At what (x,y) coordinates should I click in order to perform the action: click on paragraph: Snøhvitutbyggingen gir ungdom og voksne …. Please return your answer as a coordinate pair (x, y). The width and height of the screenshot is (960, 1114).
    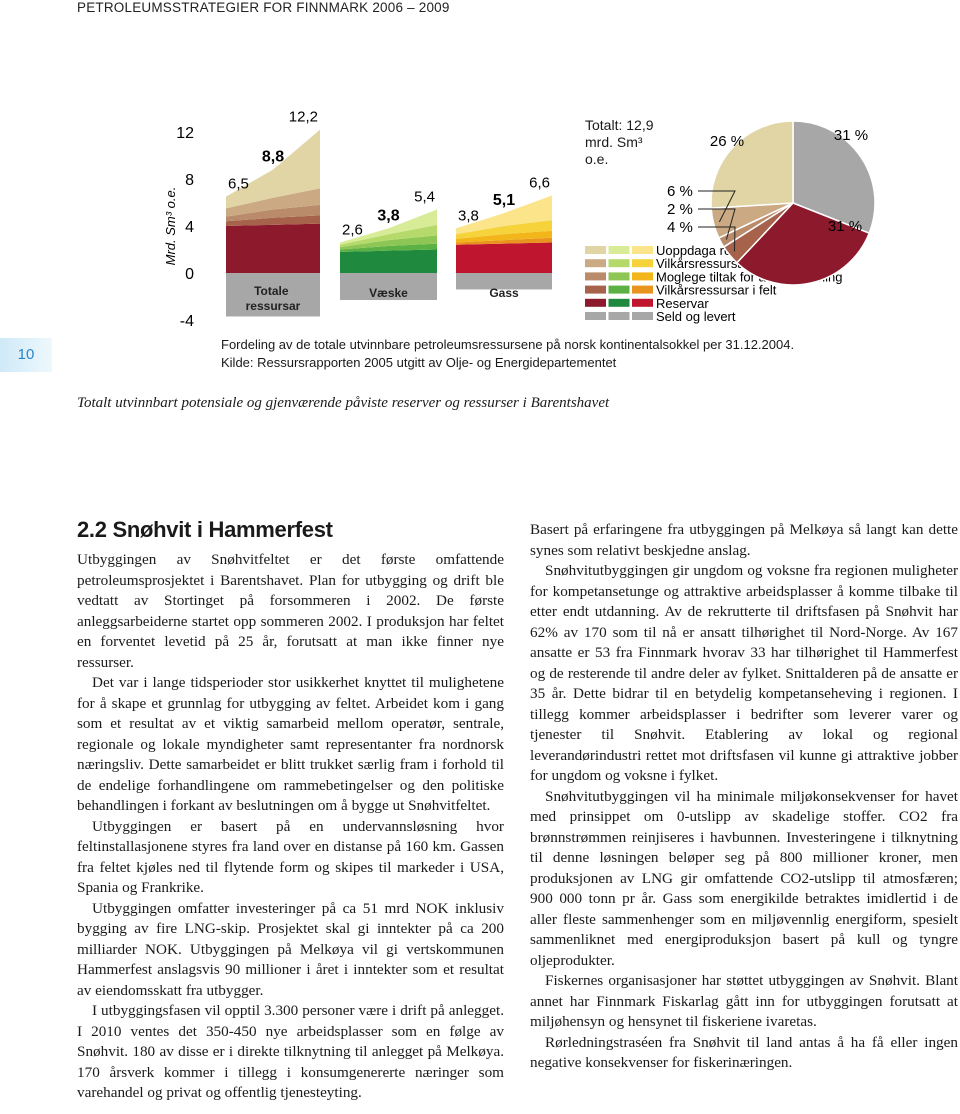
    Looking at the image, I should click on (744, 673).